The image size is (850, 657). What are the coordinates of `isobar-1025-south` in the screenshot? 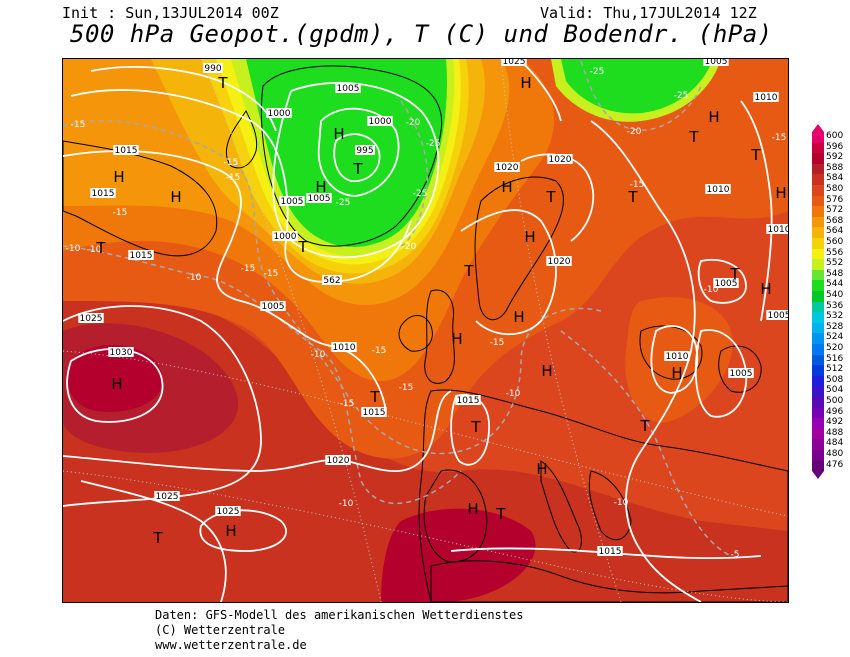 It's located at (153, 541).